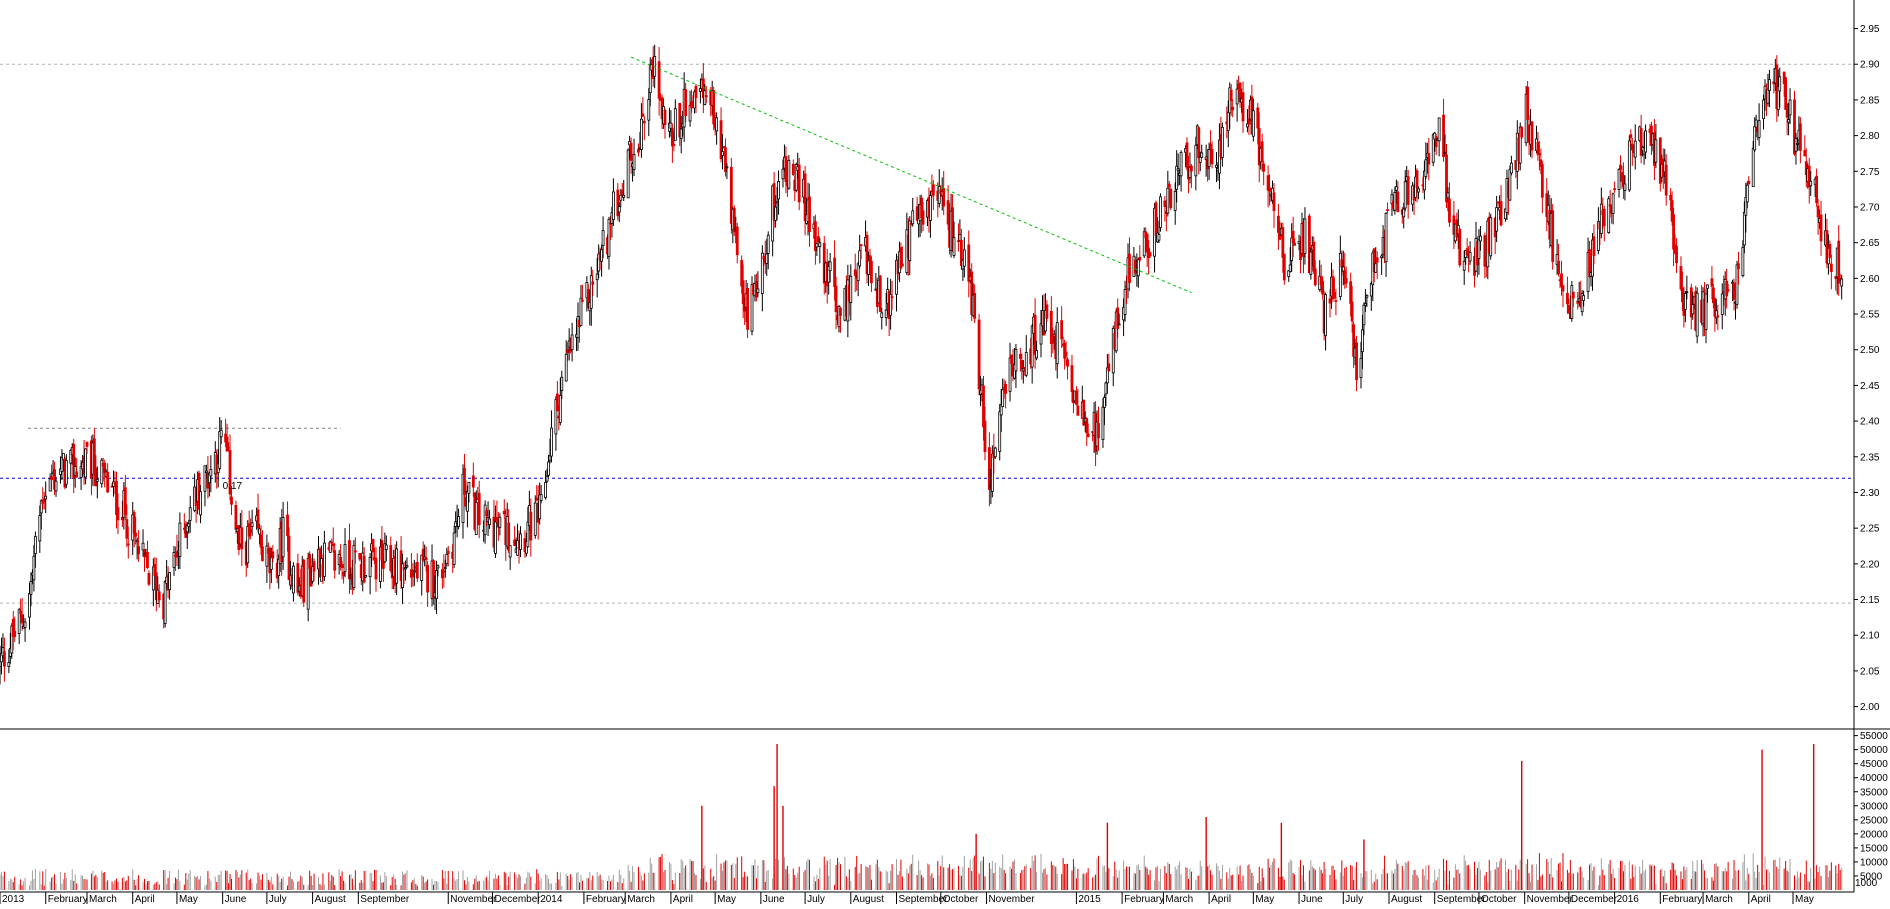 This screenshot has width=1890, height=909. What do you see at coordinates (1011, 899) in the screenshot?
I see `x-axis-label: November` at bounding box center [1011, 899].